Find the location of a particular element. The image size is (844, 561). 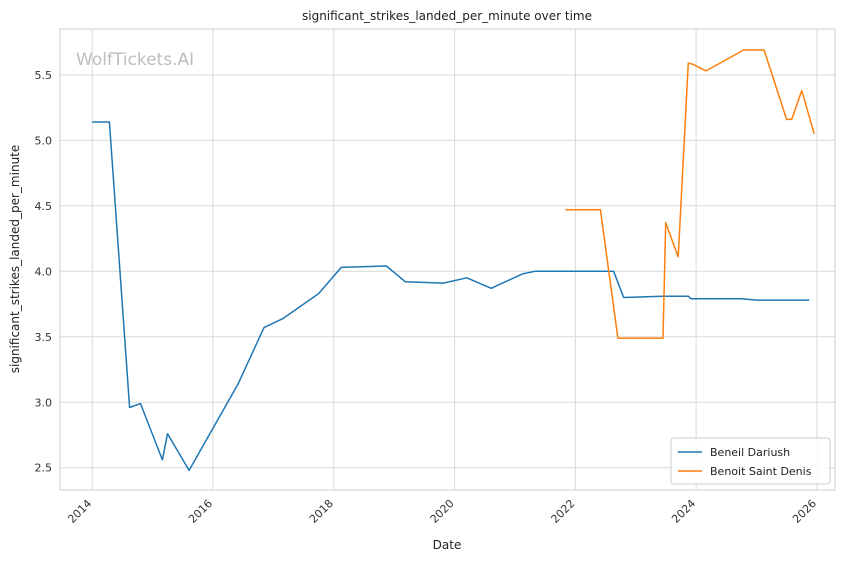

x-axis-ticks: 2014 2016 2018 2020 2022 2024 2026 is located at coordinates (442, 511).